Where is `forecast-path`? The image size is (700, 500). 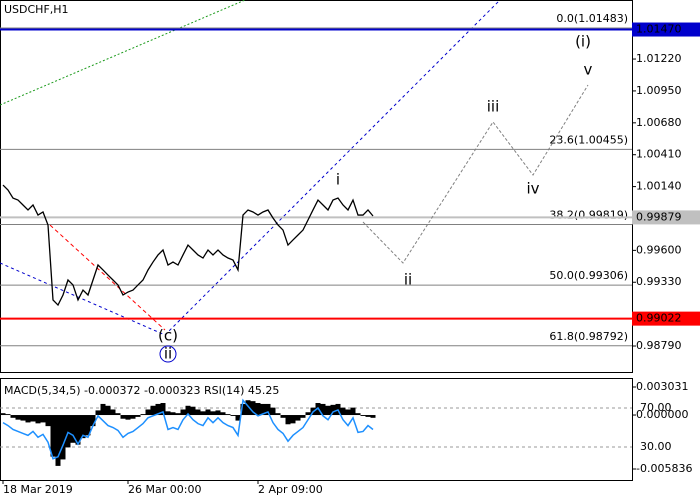 forecast-path is located at coordinates (475, 174).